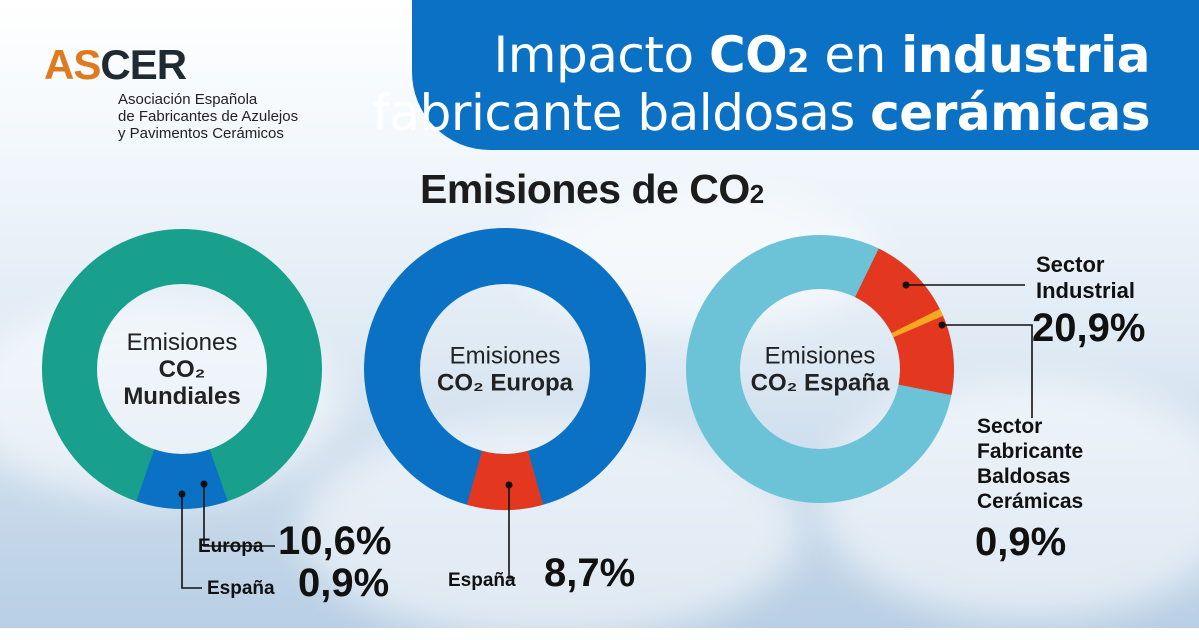 This screenshot has height=640, width=1199. What do you see at coordinates (1085, 290) in the screenshot?
I see `spain-label-industrial-2: Industrial` at bounding box center [1085, 290].